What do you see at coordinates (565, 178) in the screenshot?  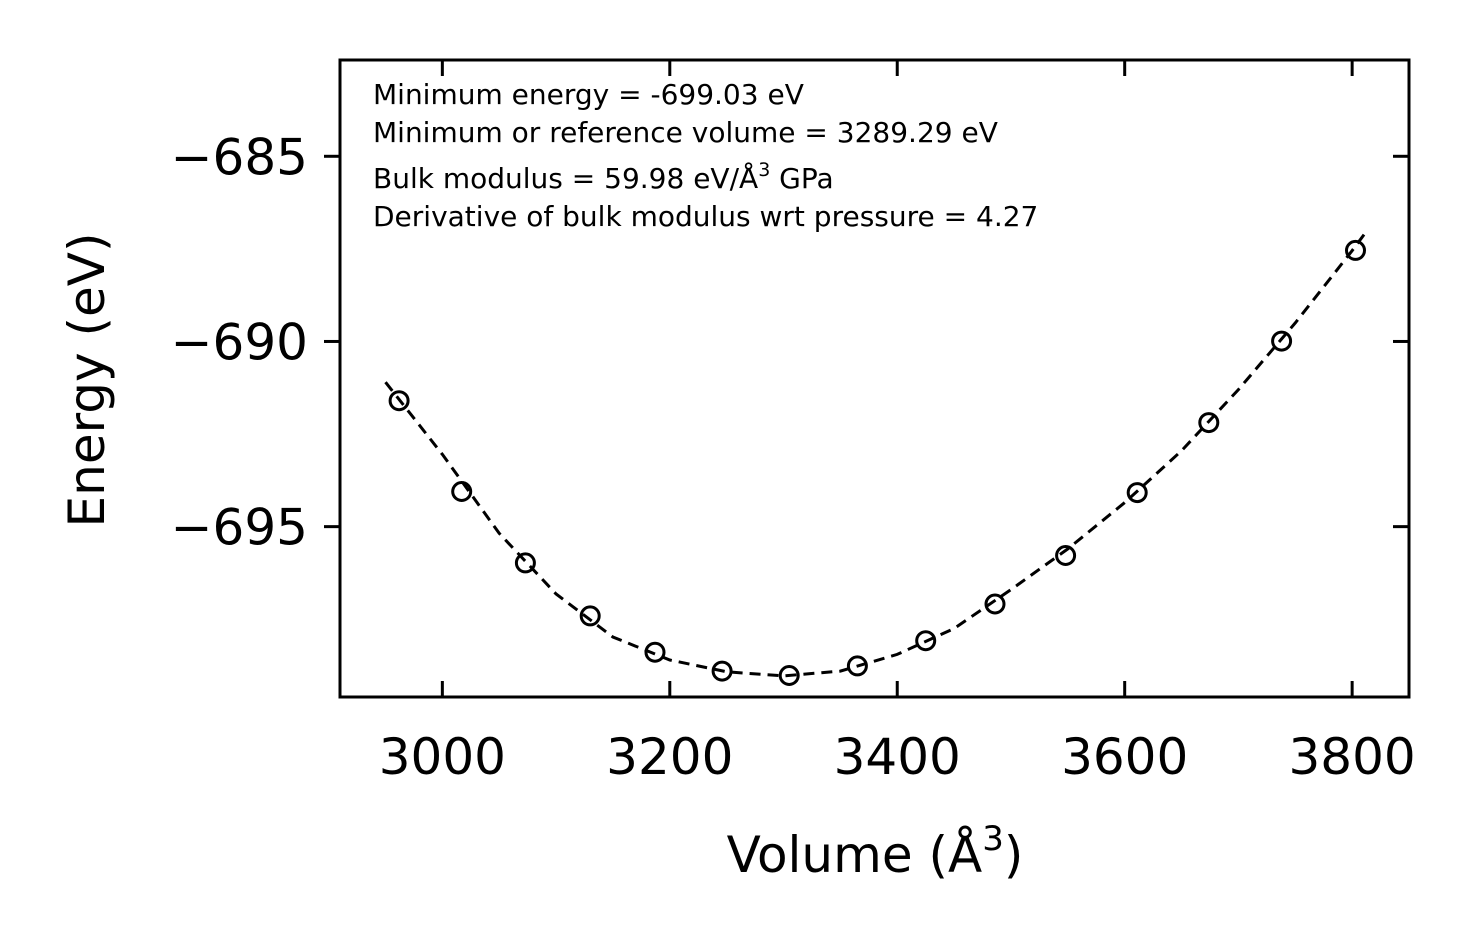 I see `annotation-bulk-modulus-main: Bulk modulus = 59.98 eV/Å` at bounding box center [565, 178].